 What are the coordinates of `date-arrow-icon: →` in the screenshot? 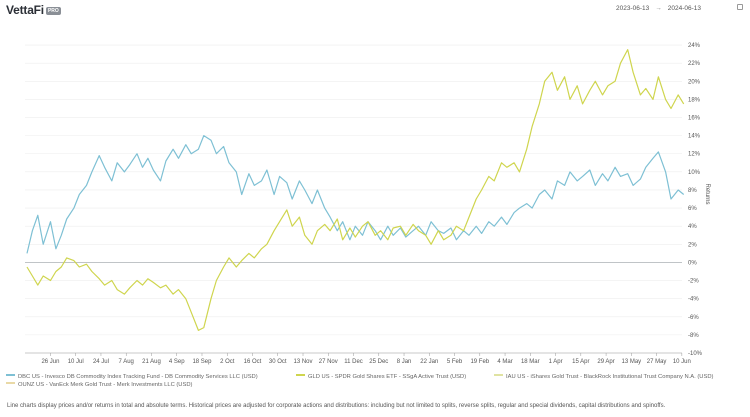 It's located at (658, 8).